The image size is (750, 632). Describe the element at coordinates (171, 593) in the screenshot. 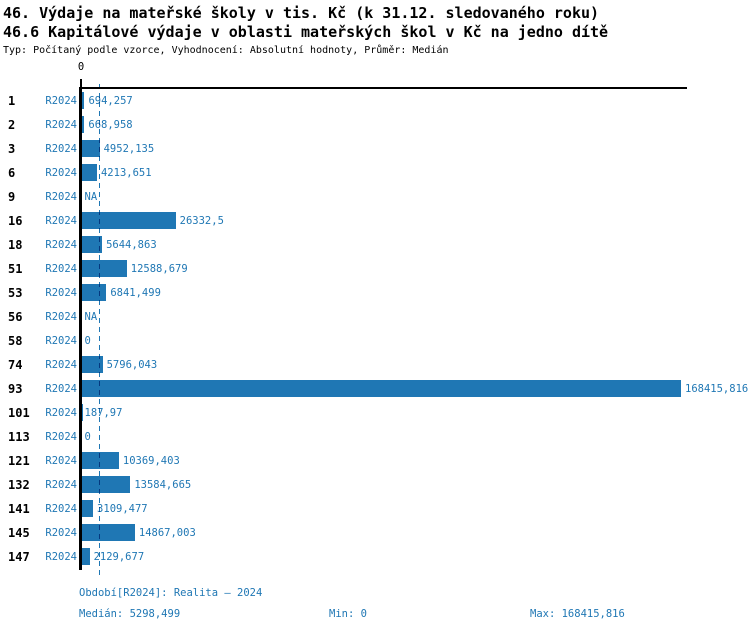

I see `footer-period-label: Období[R2024]: Realita – 2024` at that location.